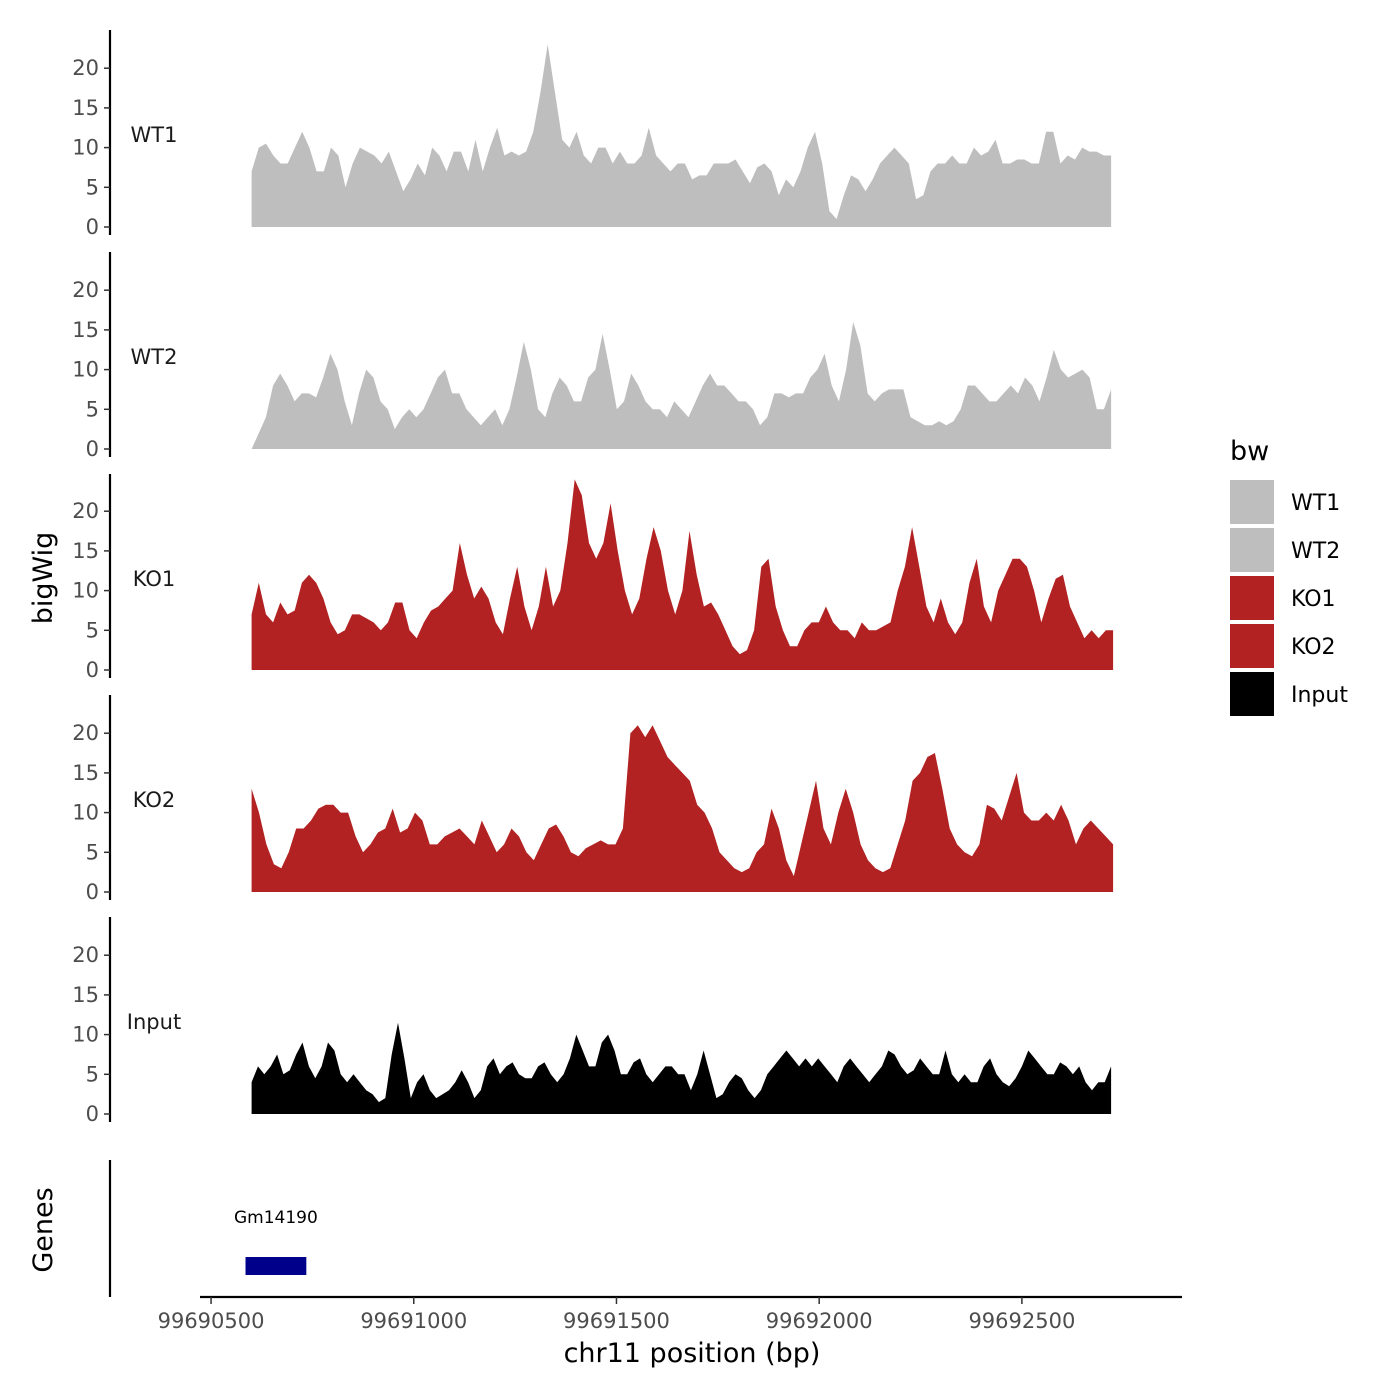  I want to click on track-wt1: 0 5 10 15 20 WT1, so click(592, 134).